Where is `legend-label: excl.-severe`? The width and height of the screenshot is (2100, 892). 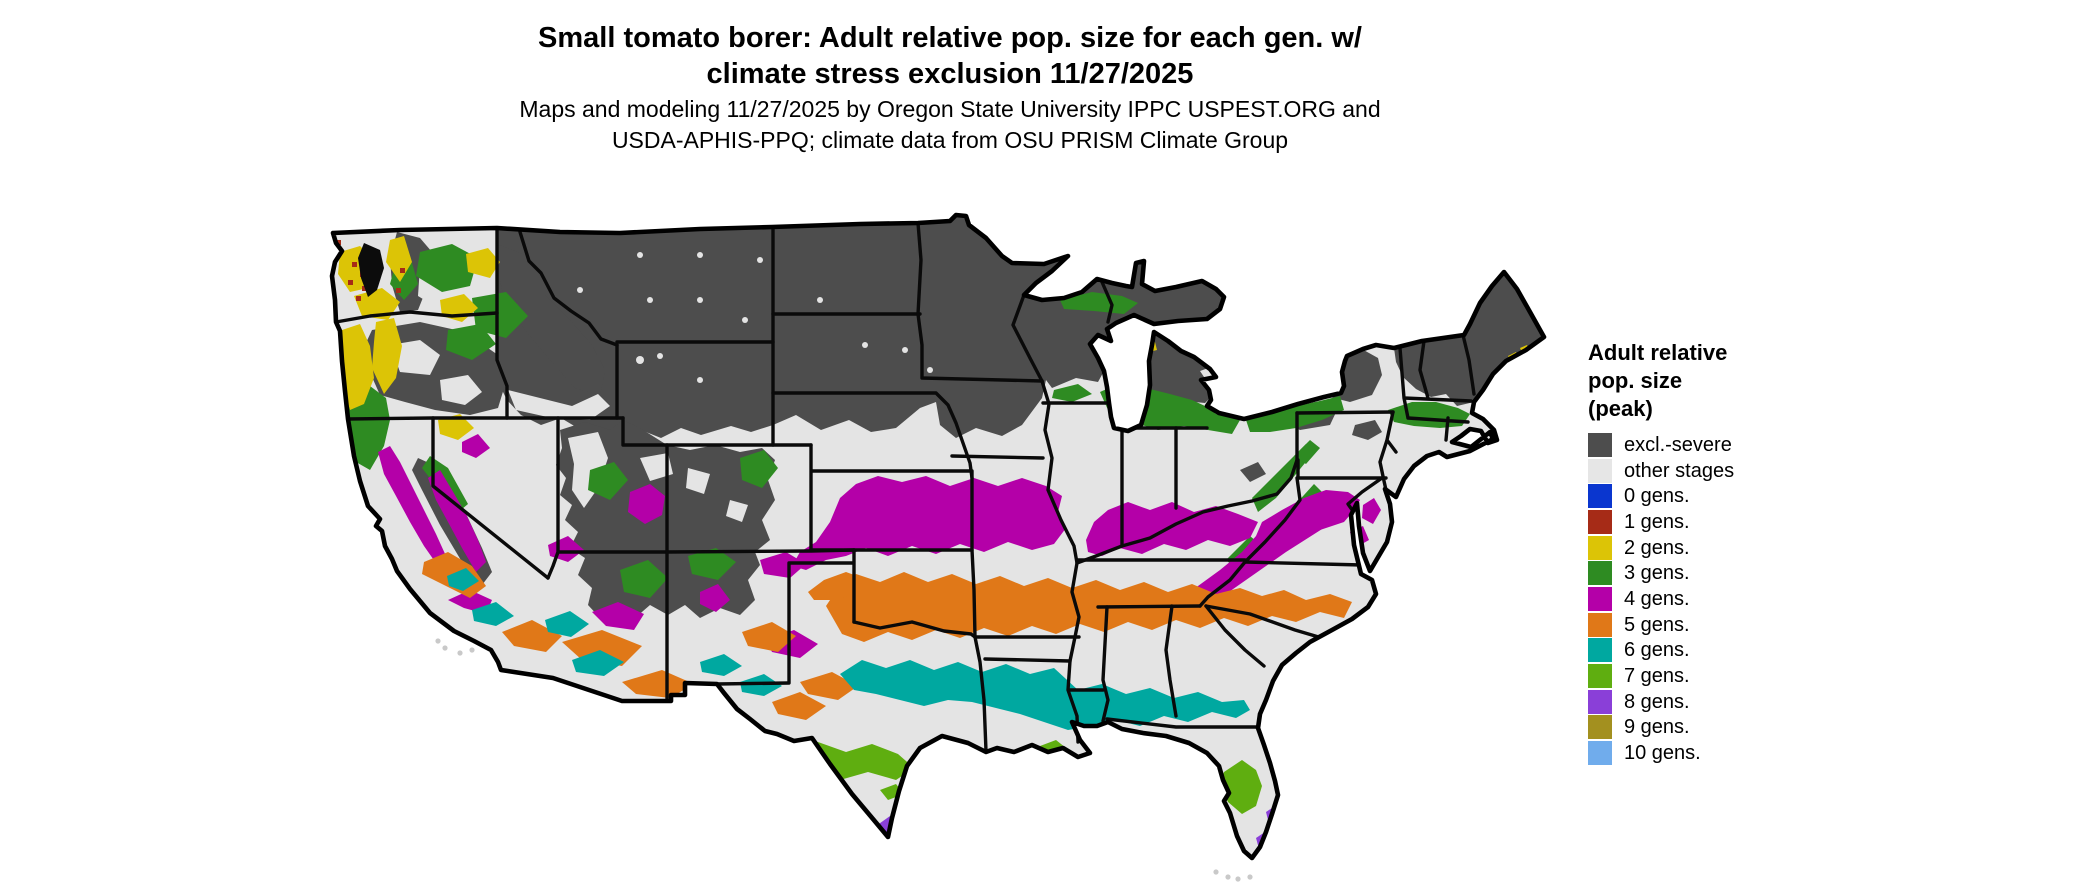 legend-label: excl.-severe is located at coordinates (1678, 444).